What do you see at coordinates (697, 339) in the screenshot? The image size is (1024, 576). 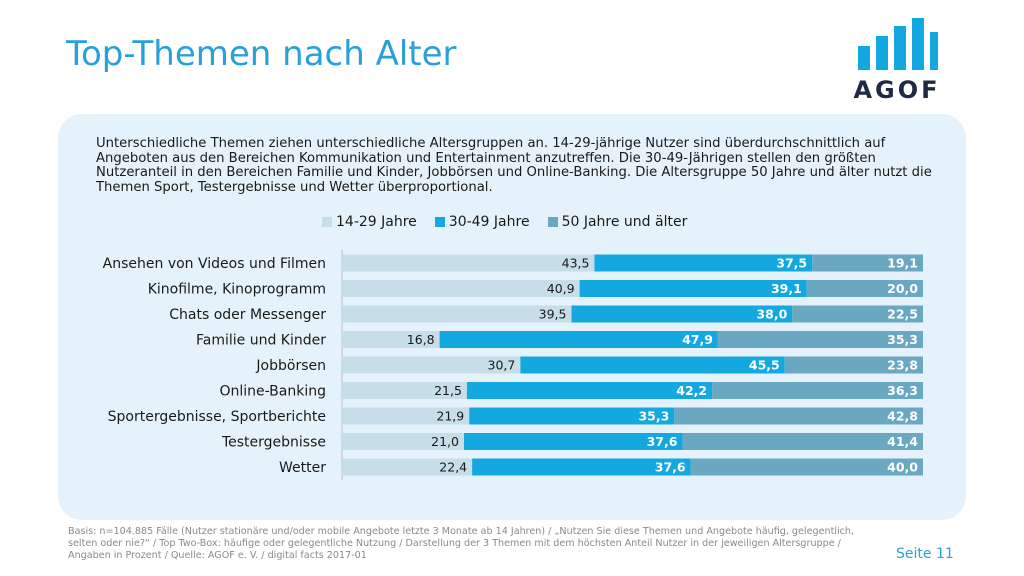 I see `data-label: 47,9` at bounding box center [697, 339].